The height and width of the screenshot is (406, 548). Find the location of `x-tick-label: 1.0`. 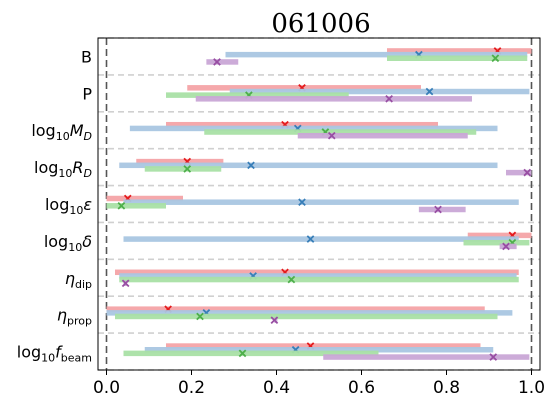

x-tick-label: 1.0 is located at coordinates (531, 388).